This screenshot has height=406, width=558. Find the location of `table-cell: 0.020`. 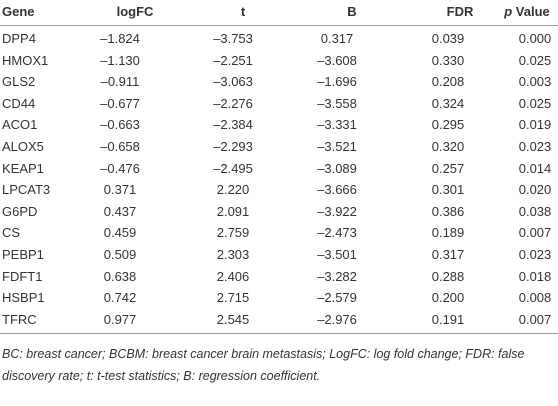

table-cell: 0.020 is located at coordinates (535, 190).